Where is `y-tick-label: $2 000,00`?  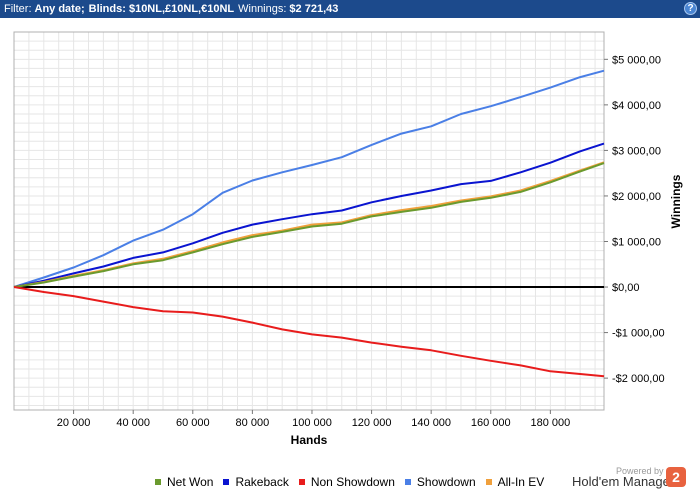
y-tick-label: $2 000,00 is located at coordinates (636, 197).